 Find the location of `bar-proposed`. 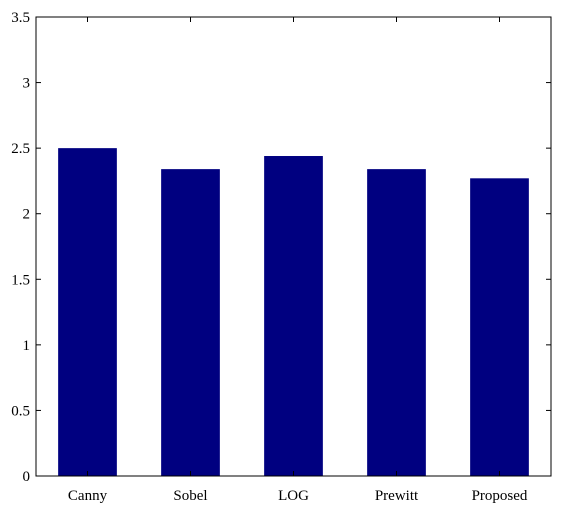

bar-proposed is located at coordinates (499, 327).